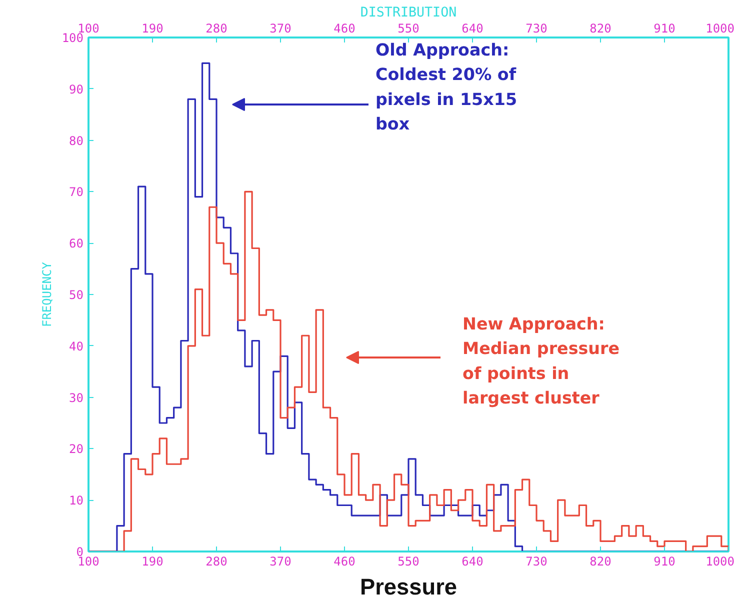 The height and width of the screenshot is (606, 734). I want to click on x2-axis-title: DISTRIBUTION, so click(408, 13).